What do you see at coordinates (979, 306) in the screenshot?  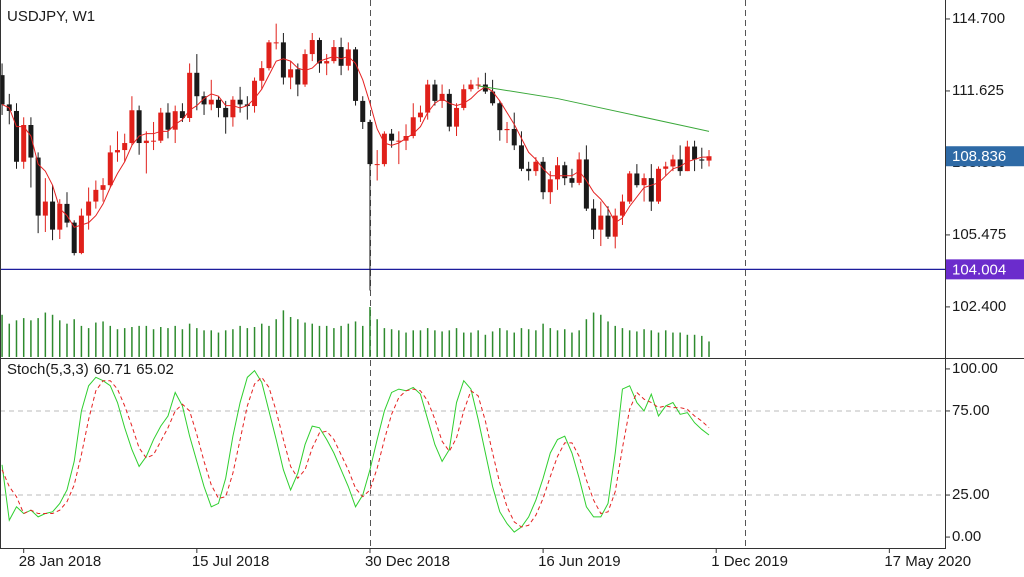 I see `y-tick-label: 102.400` at bounding box center [979, 306].